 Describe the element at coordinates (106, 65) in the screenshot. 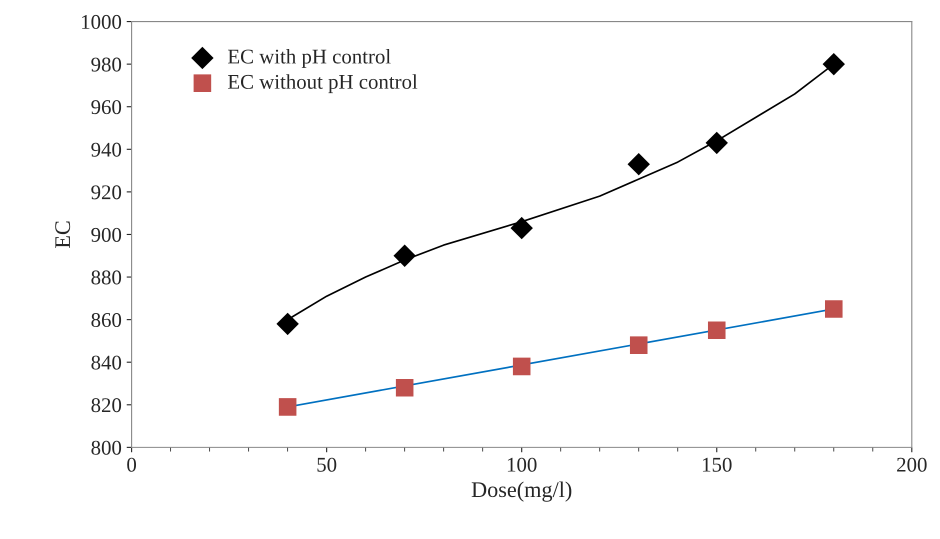

I see `y-tick-label: 980` at that location.